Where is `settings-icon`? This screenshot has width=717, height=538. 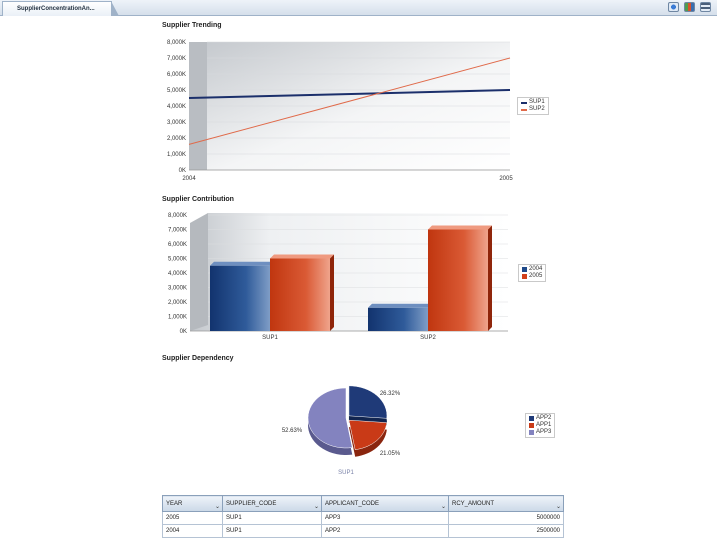
settings-icon is located at coordinates (705, 7).